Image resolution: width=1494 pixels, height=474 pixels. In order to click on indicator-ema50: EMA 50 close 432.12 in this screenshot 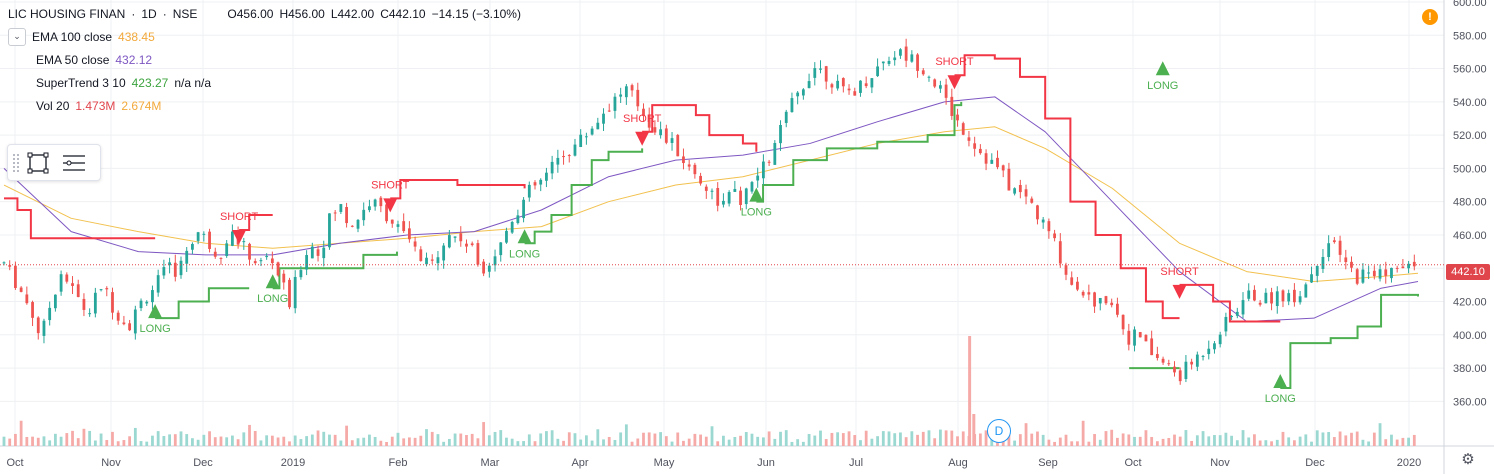, I will do `click(264, 59)`.